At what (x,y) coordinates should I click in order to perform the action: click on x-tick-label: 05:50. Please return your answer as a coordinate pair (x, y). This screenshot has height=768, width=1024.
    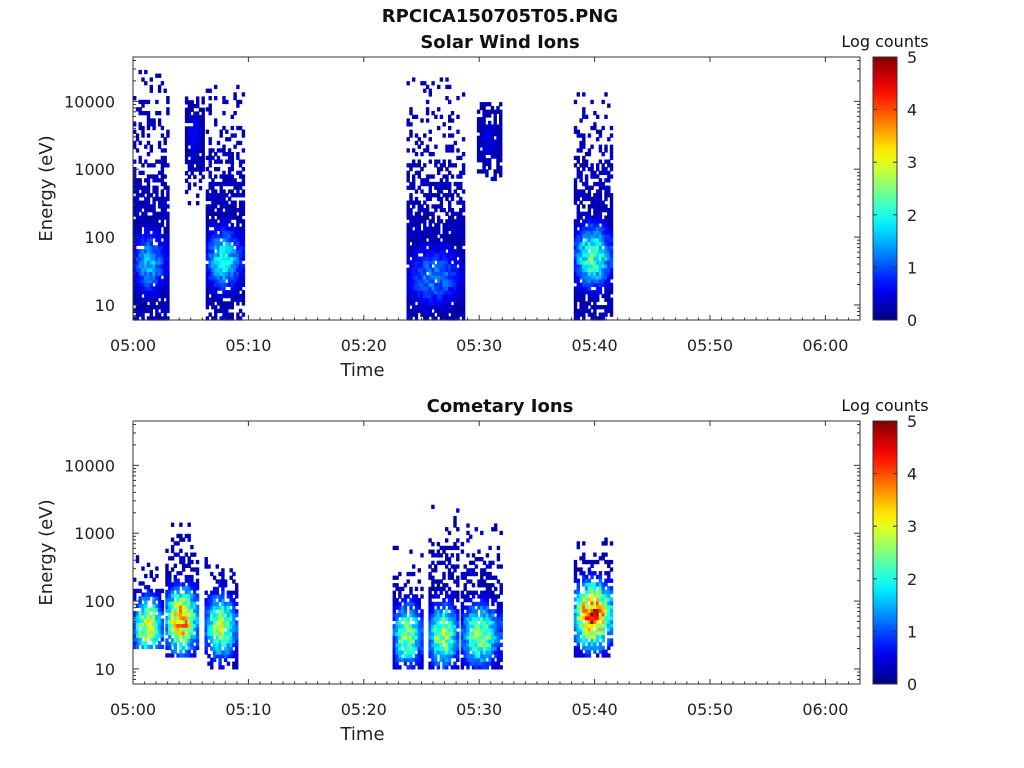
    Looking at the image, I should click on (710, 345).